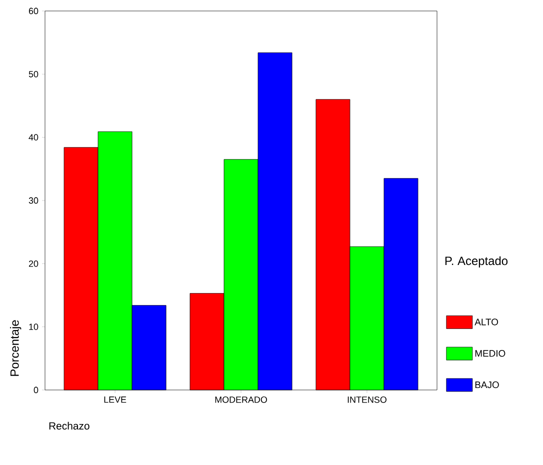  I want to click on x-tick-label: INTENSO, so click(367, 399).